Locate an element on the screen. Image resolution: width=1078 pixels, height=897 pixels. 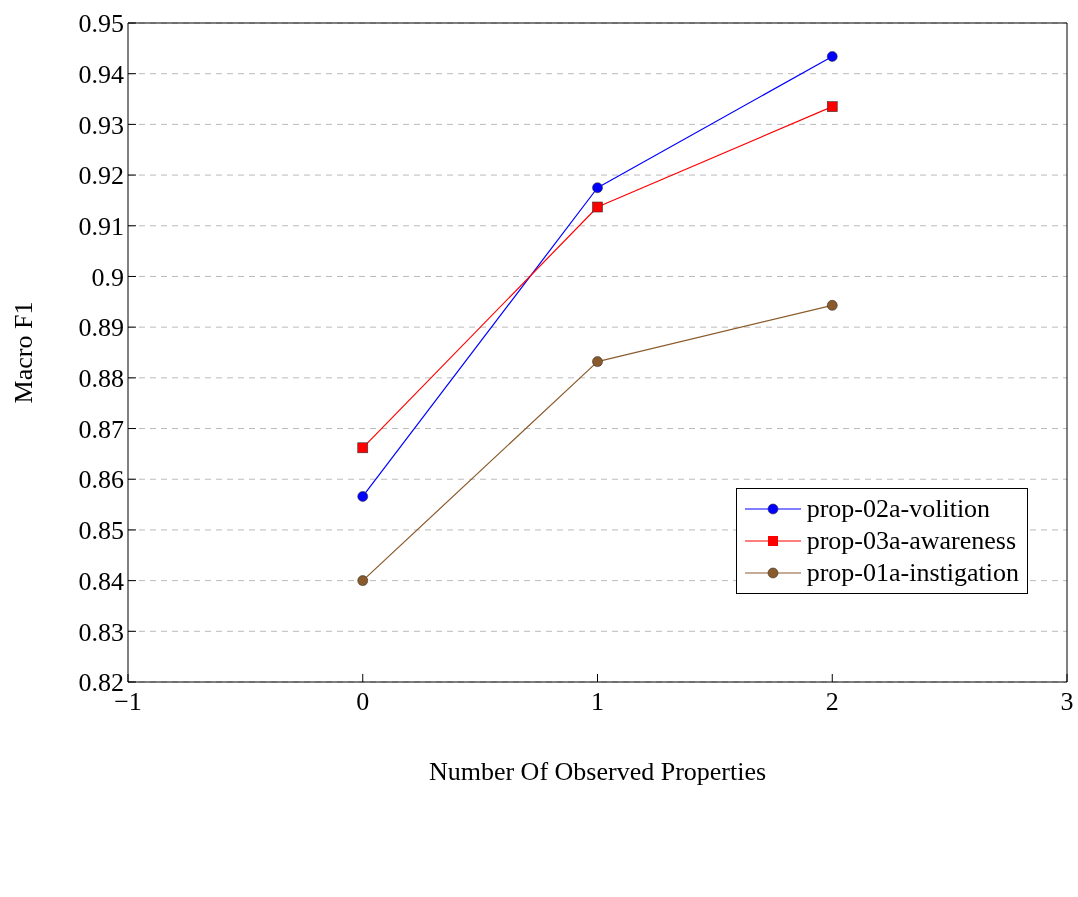
y-tick-label: 0.92 is located at coordinates (101, 176).